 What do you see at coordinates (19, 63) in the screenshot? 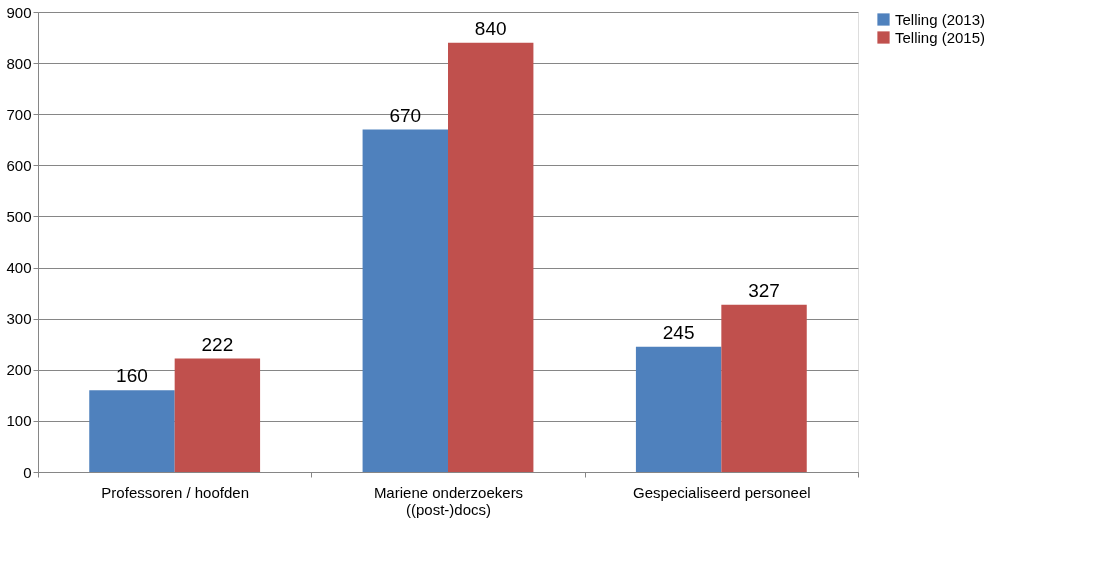
I see `y-tick-label: 800` at bounding box center [19, 63].